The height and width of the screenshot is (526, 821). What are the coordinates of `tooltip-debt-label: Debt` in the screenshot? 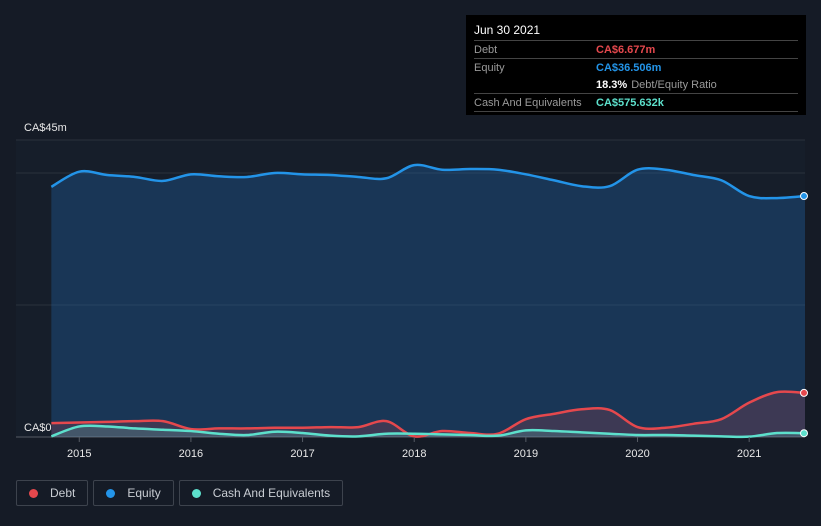 It's located at (486, 49).